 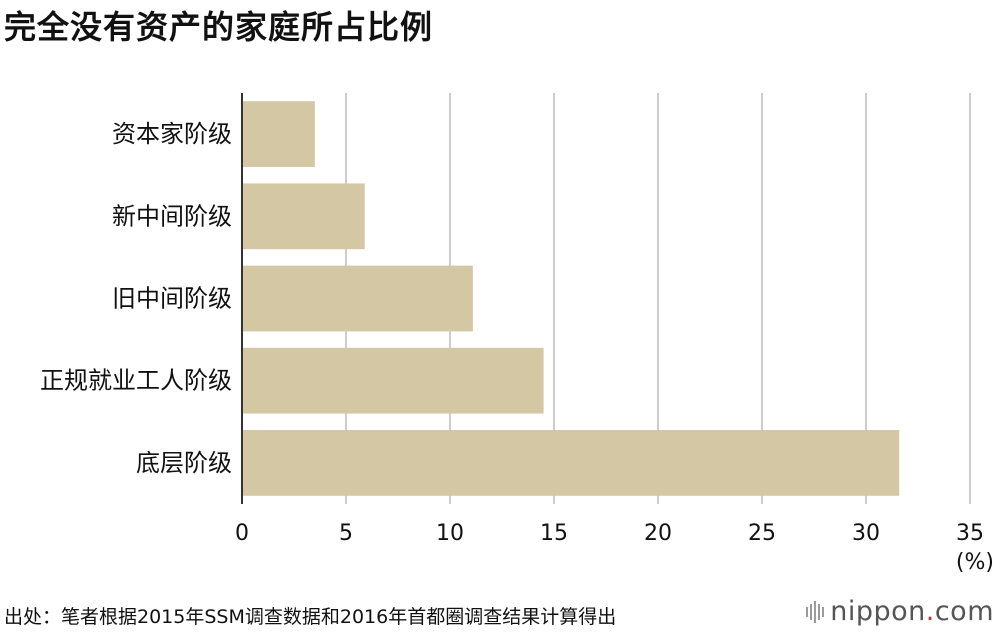 What do you see at coordinates (762, 533) in the screenshot?
I see `x-tick-label: 25` at bounding box center [762, 533].